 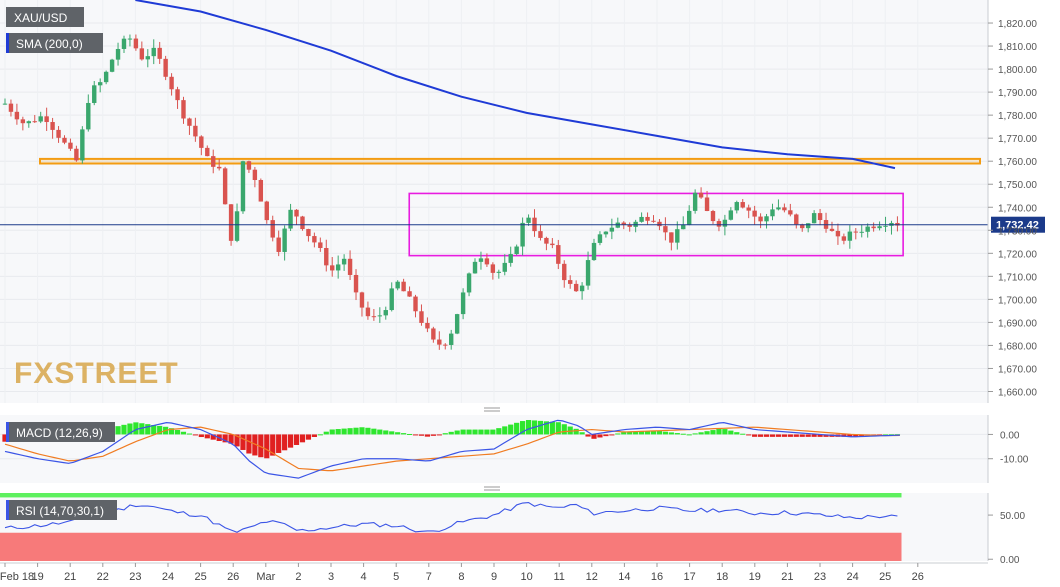 I want to click on time-tick-label: 8, so click(x=461, y=577).